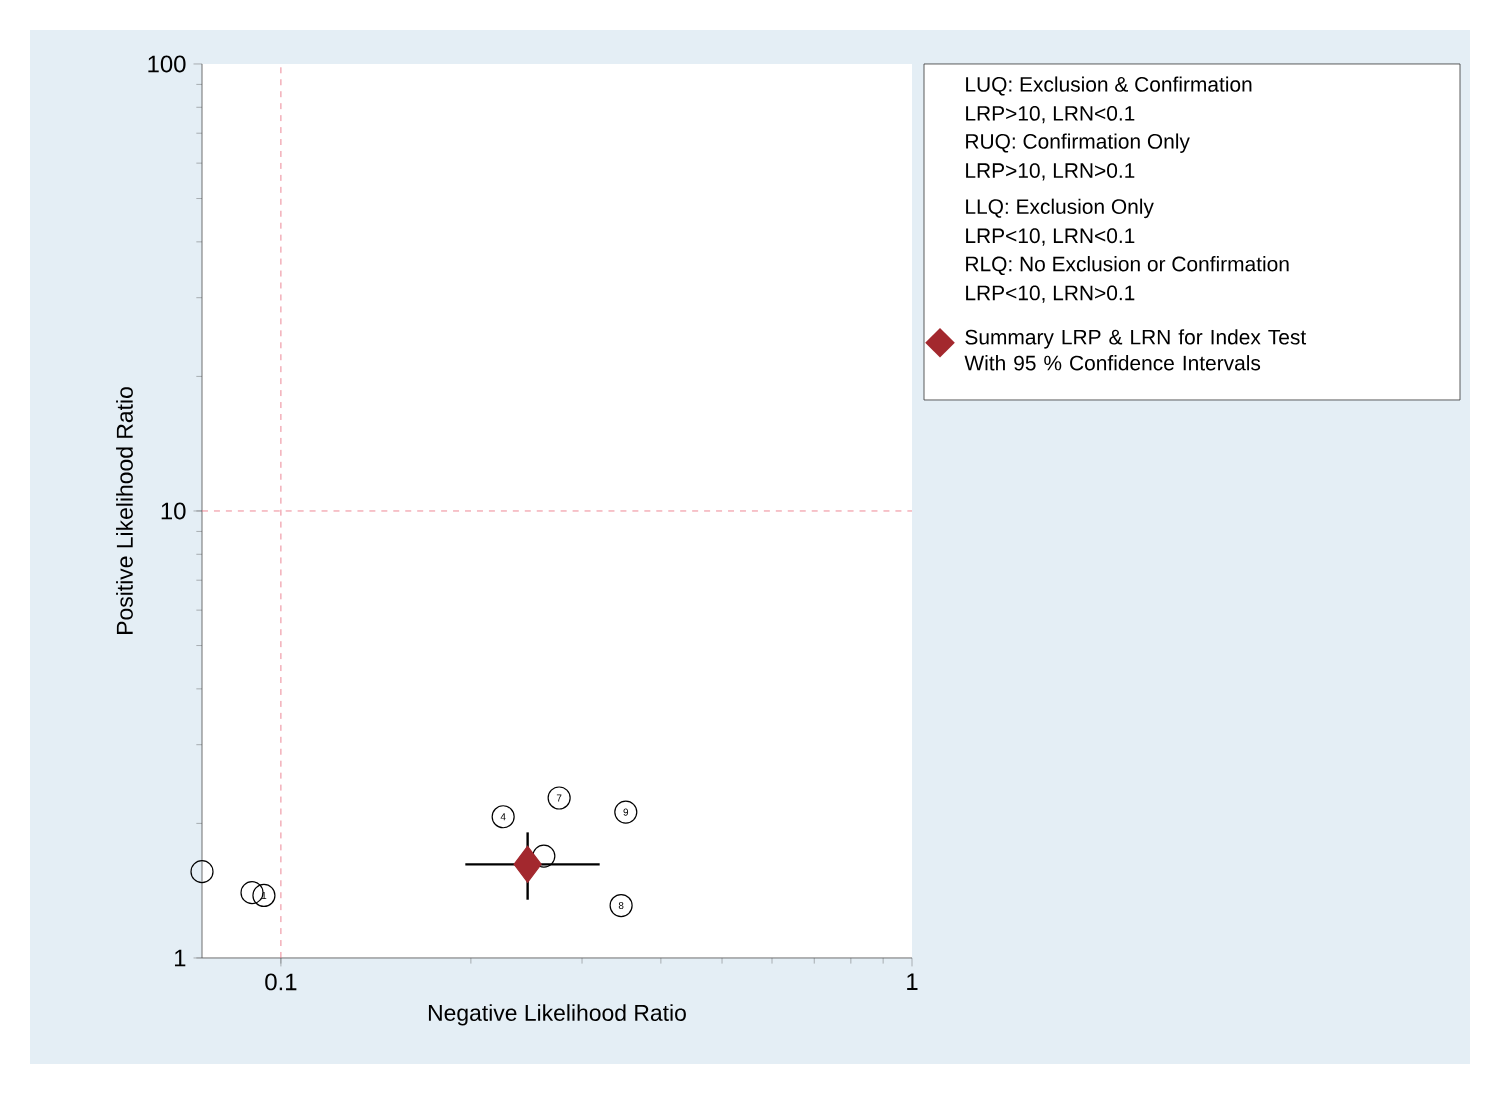  What do you see at coordinates (1135, 350) in the screenshot?
I see `legend-label: Summary LRP & LRN for Index Test With 95 % Confidence Intervals` at bounding box center [1135, 350].